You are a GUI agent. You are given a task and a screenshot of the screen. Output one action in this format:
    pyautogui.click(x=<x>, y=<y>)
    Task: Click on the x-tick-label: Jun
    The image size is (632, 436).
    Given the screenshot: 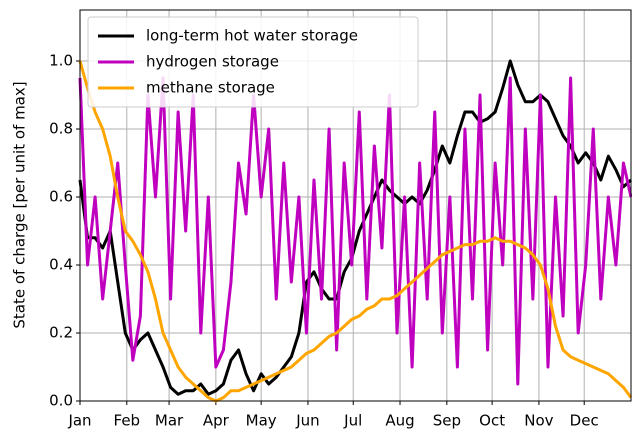 What is the action you would take?
    pyautogui.click(x=307, y=421)
    